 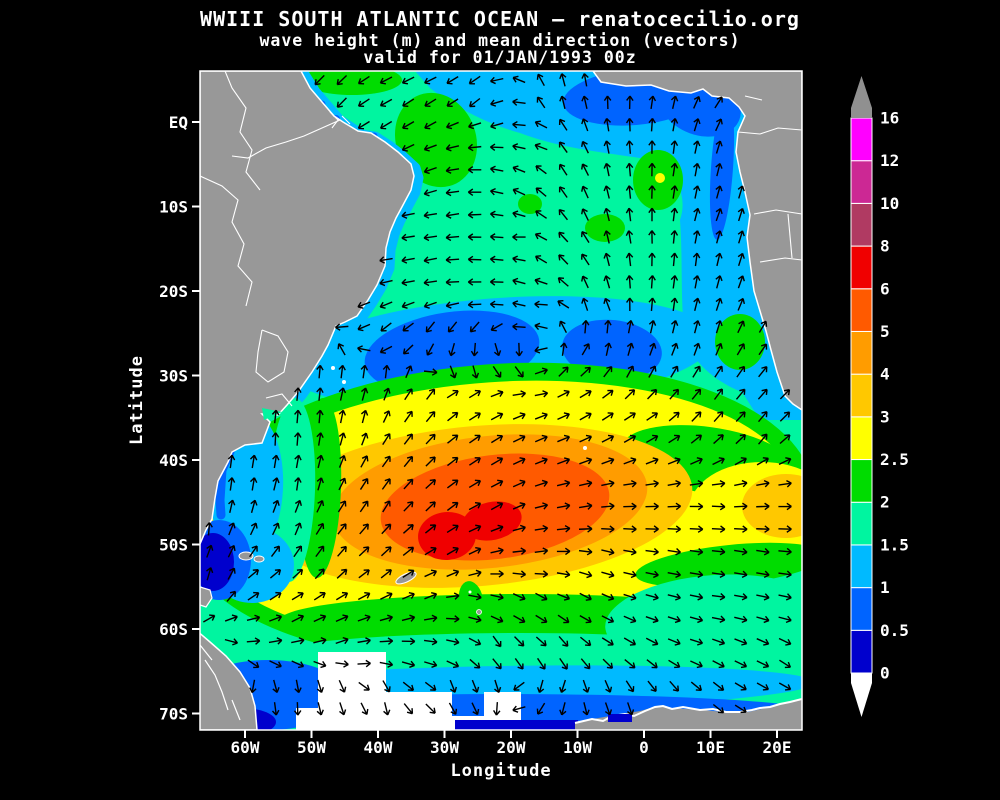 What do you see at coordinates (889, 118) in the screenshot?
I see `colorbar-label: 16` at bounding box center [889, 118].